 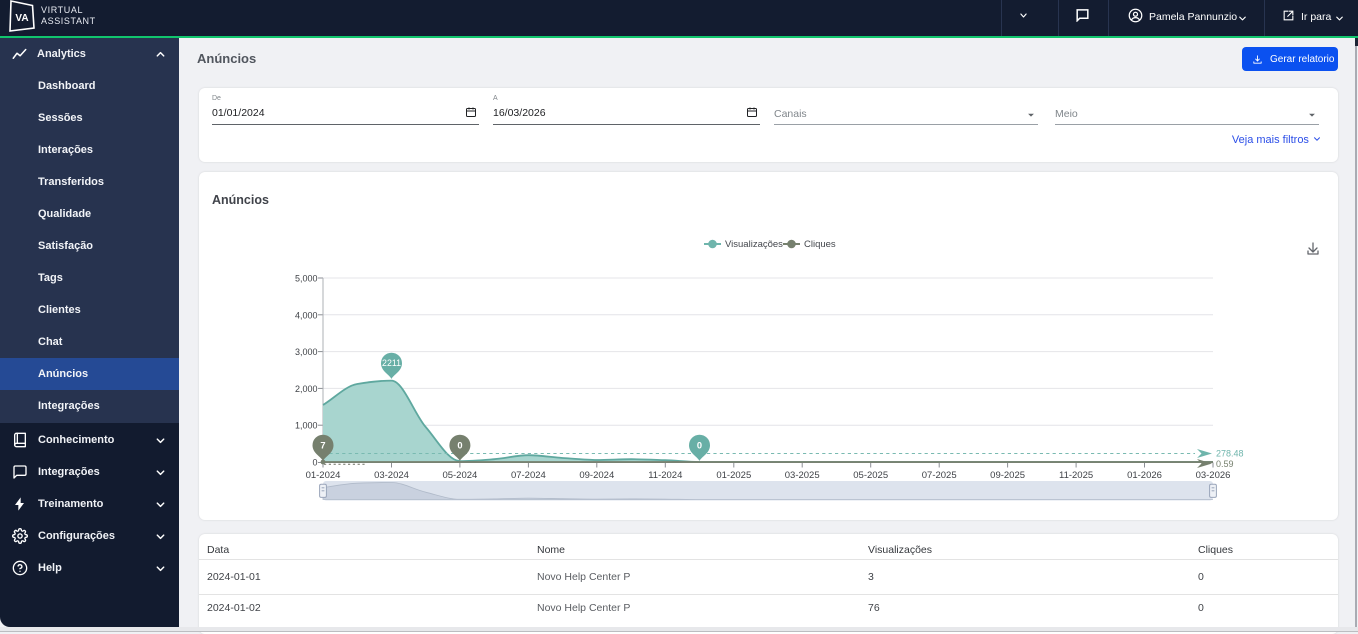 What do you see at coordinates (322, 446) in the screenshot?
I see `svg-text: 7` at bounding box center [322, 446].